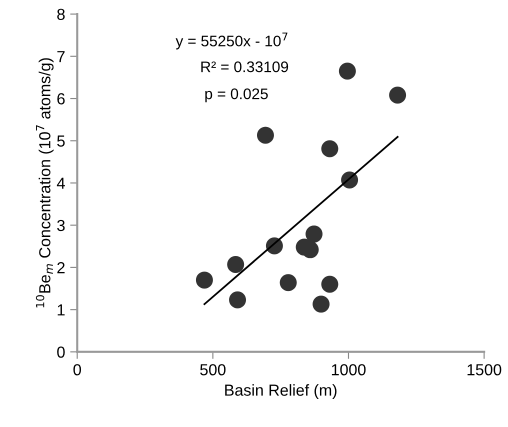 This screenshot has height=427, width=508. Describe the element at coordinates (485, 370) in the screenshot. I see `x-tick-label: 1500` at that location.